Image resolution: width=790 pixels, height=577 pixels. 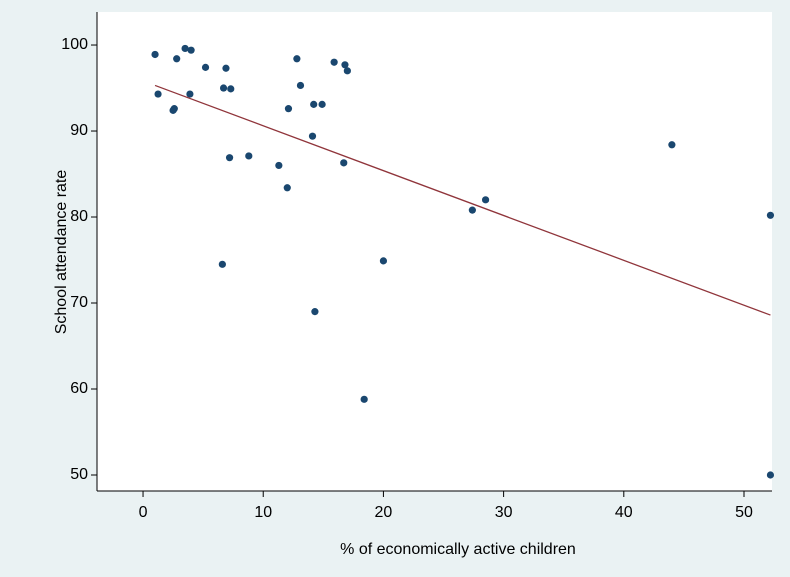 I want to click on x-tick-label: 10, so click(x=263, y=512).